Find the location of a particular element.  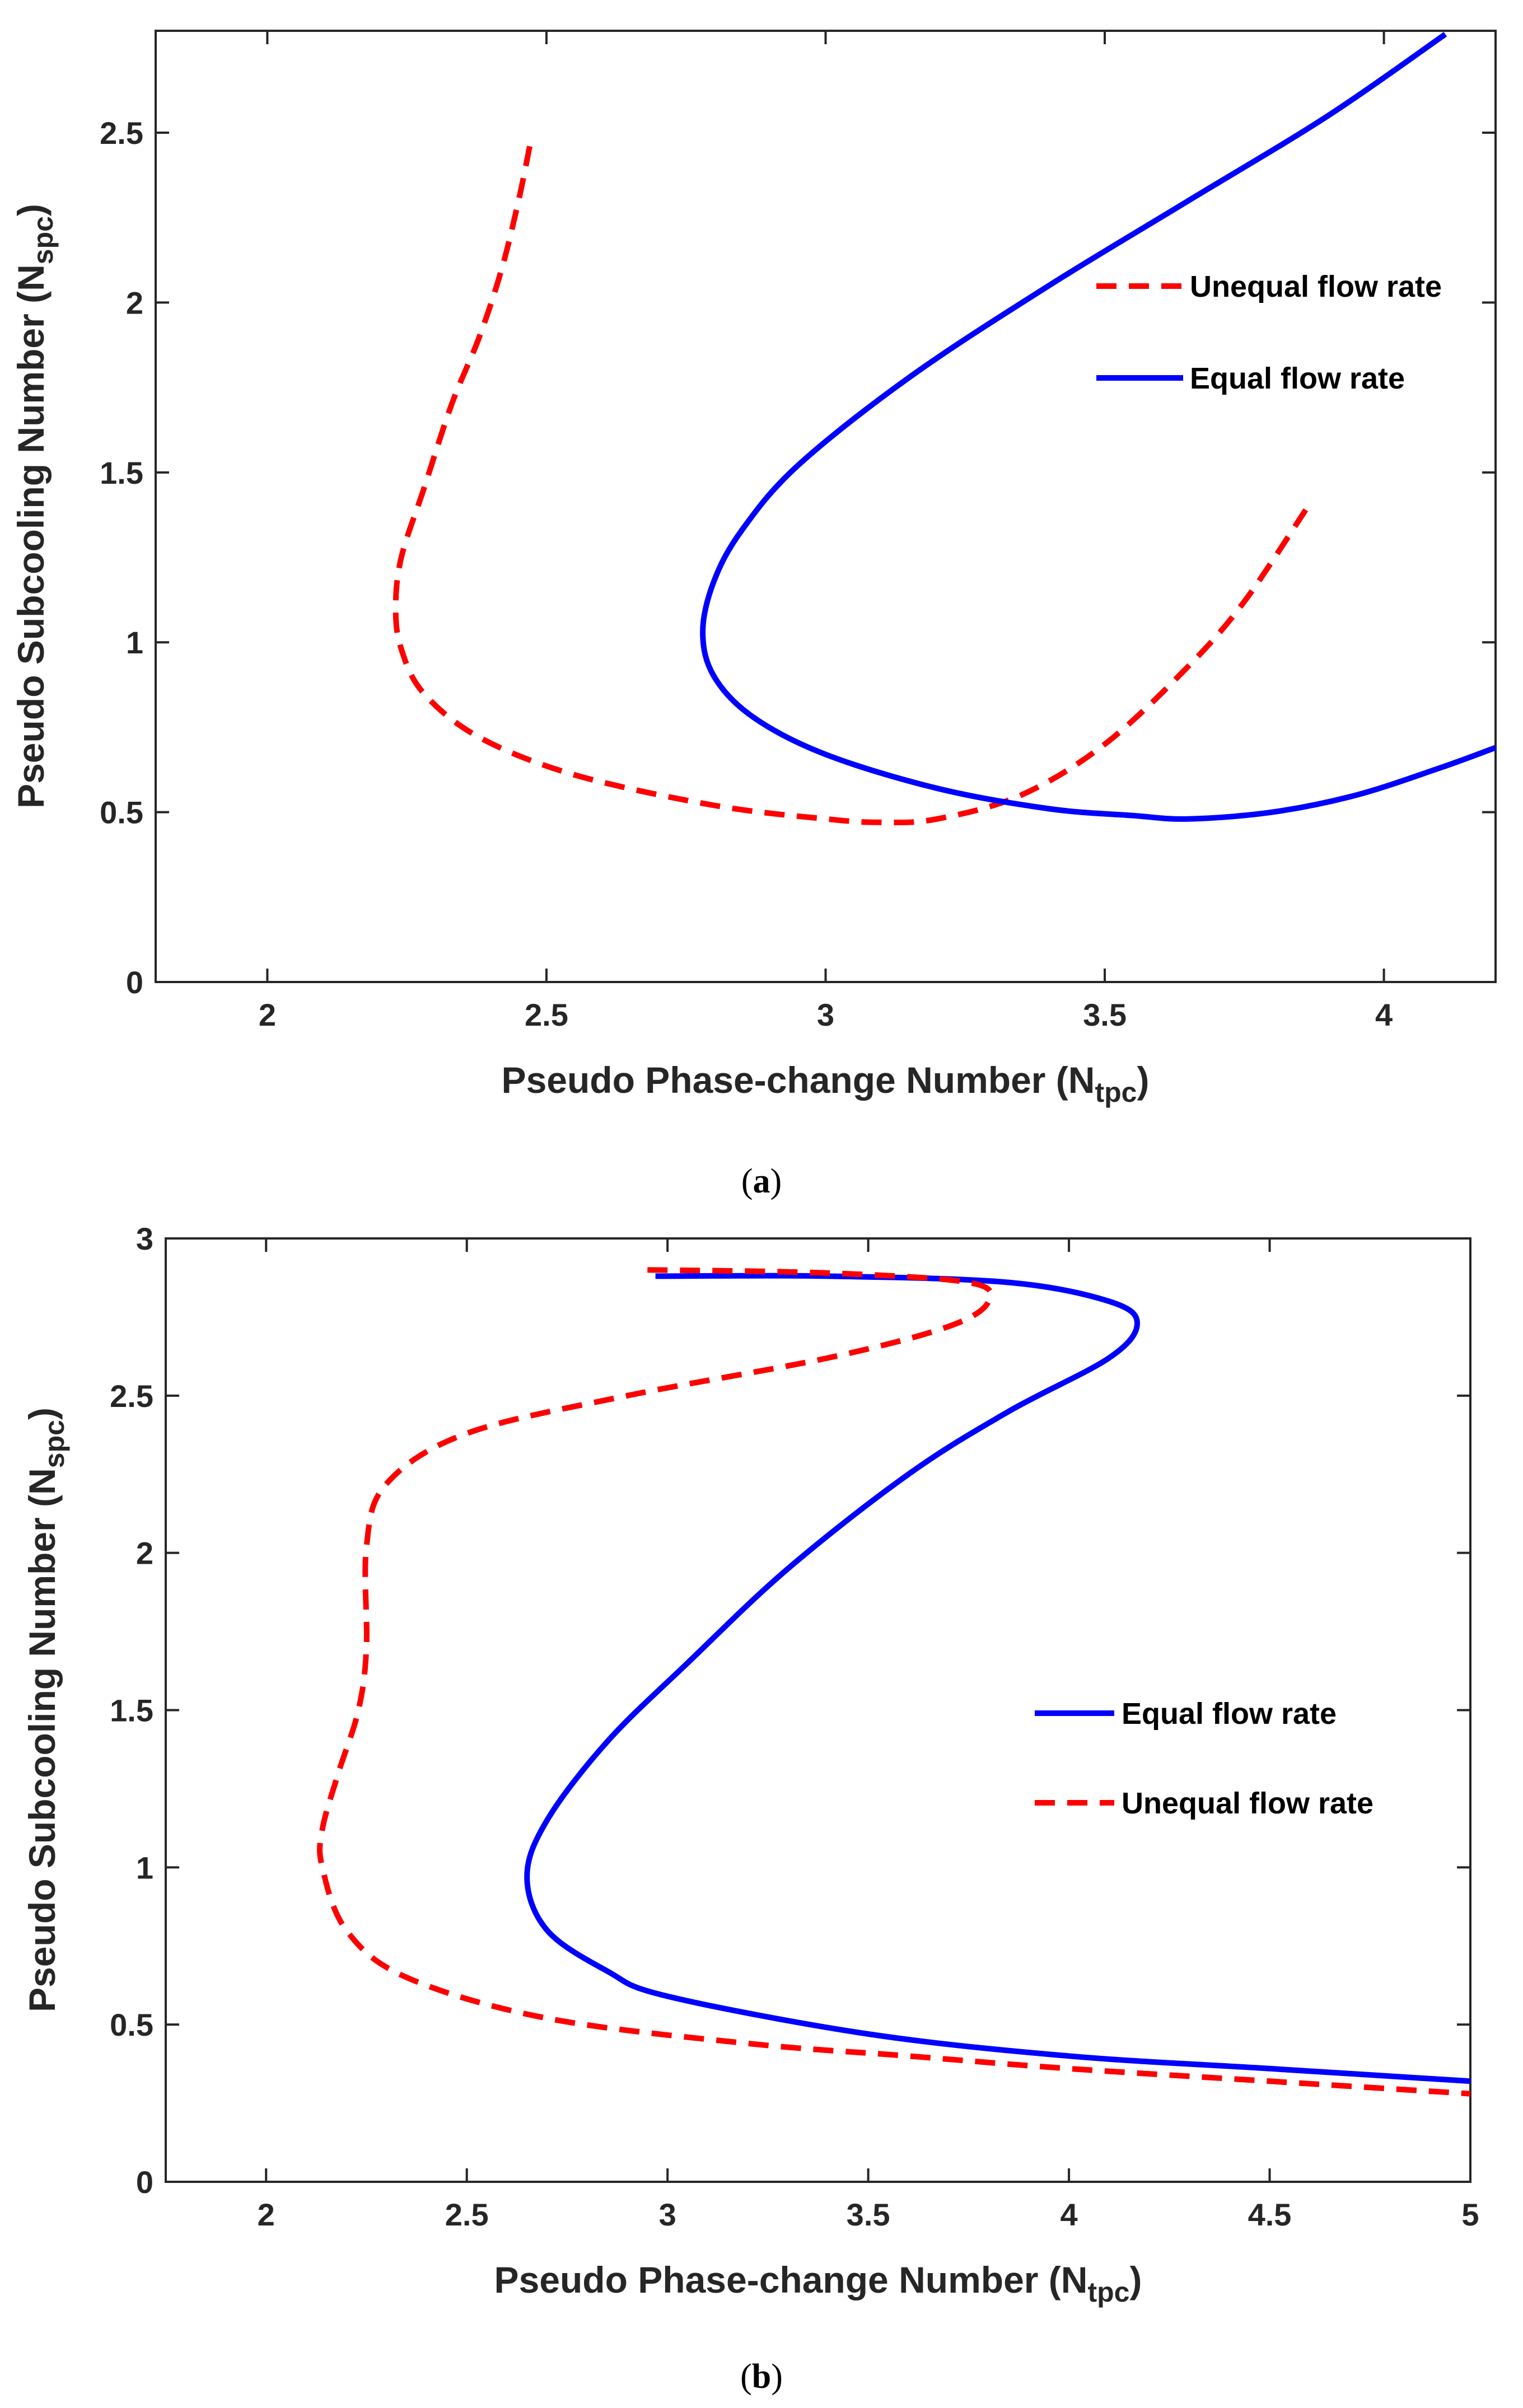

caption-a: (a) is located at coordinates (761, 1181).